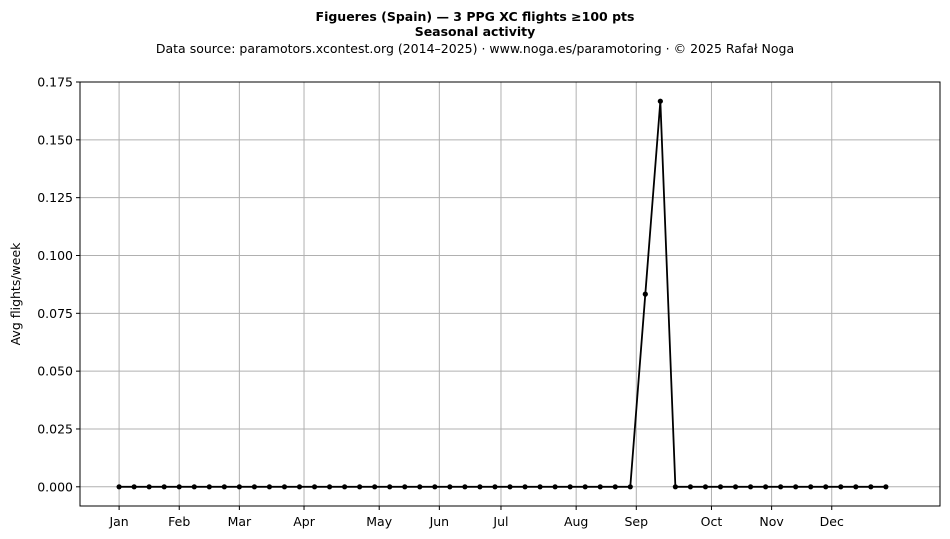  What do you see at coordinates (240, 521) in the screenshot?
I see `x-tick-label: Mar` at bounding box center [240, 521].